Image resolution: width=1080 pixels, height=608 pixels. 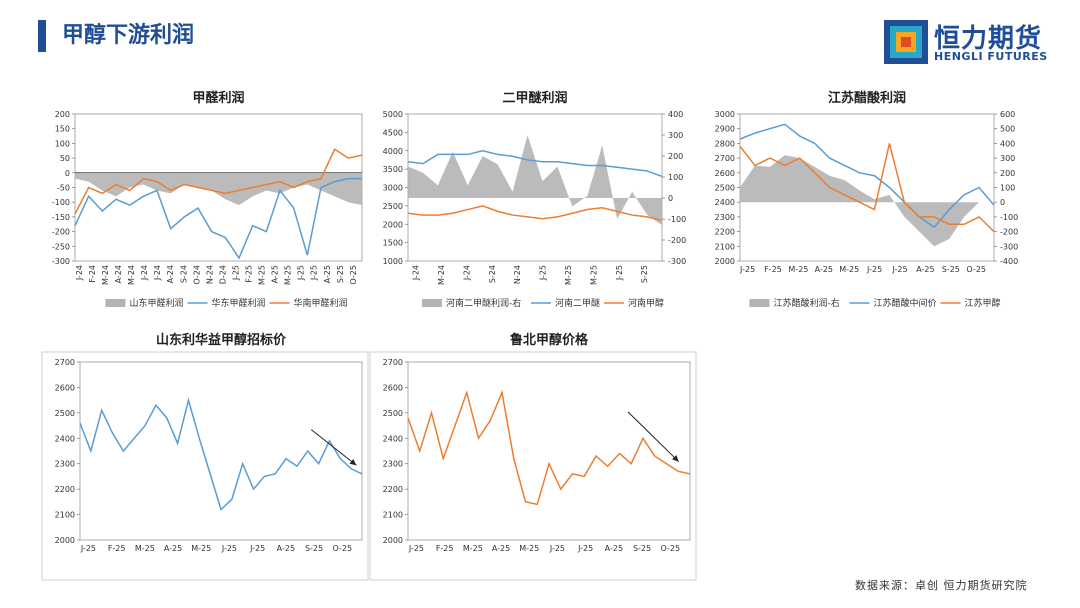 What do you see at coordinates (983, 303) in the screenshot?
I see `legend-label: 江苏甲醇` at bounding box center [983, 303].